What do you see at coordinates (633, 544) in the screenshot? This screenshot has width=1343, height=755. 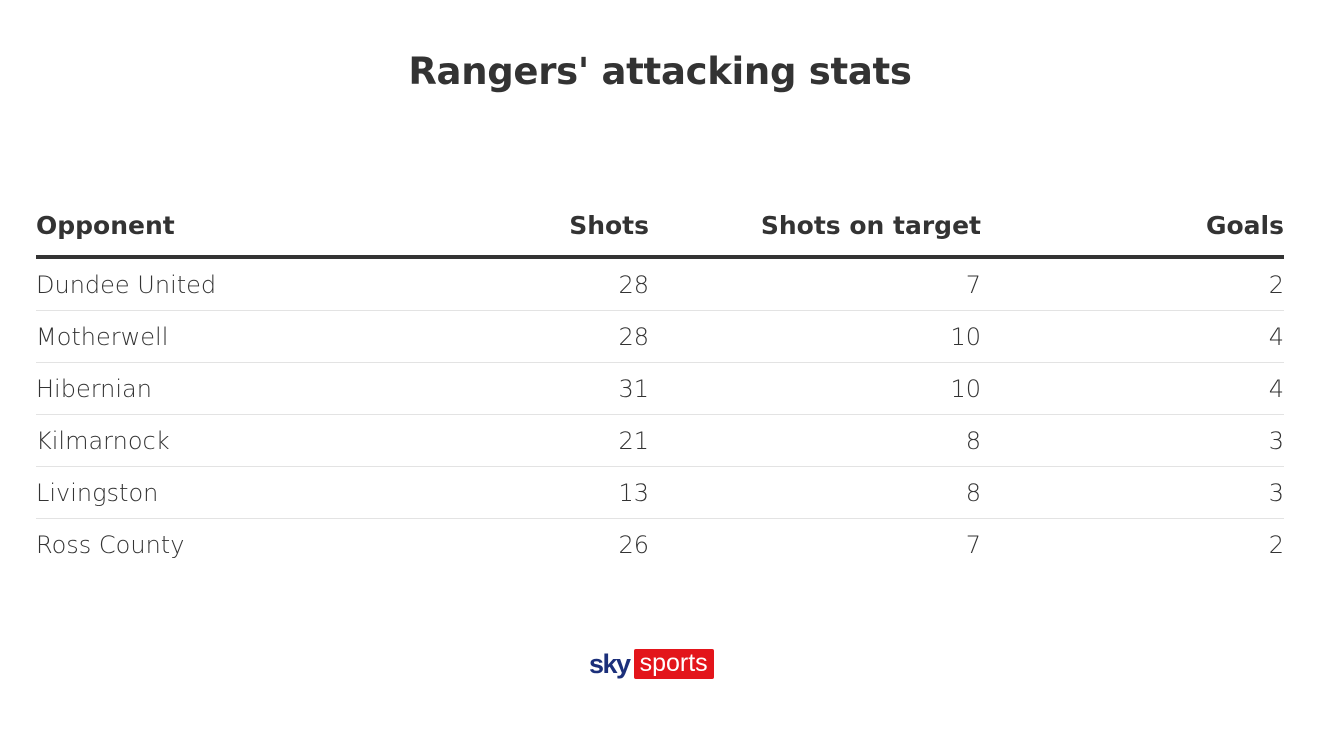 I see `cell-shots: 26` at bounding box center [633, 544].